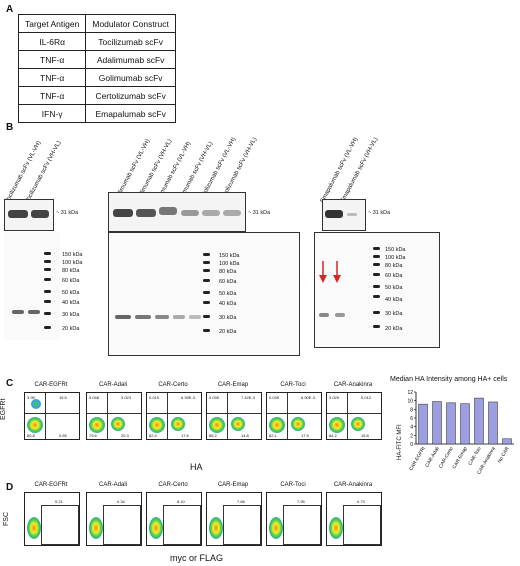 The image size is (520, 566). What do you see at coordinates (233, 385) in the screenshot?
I see `facs-sample-title: CAR-Emap` at bounding box center [233, 385].